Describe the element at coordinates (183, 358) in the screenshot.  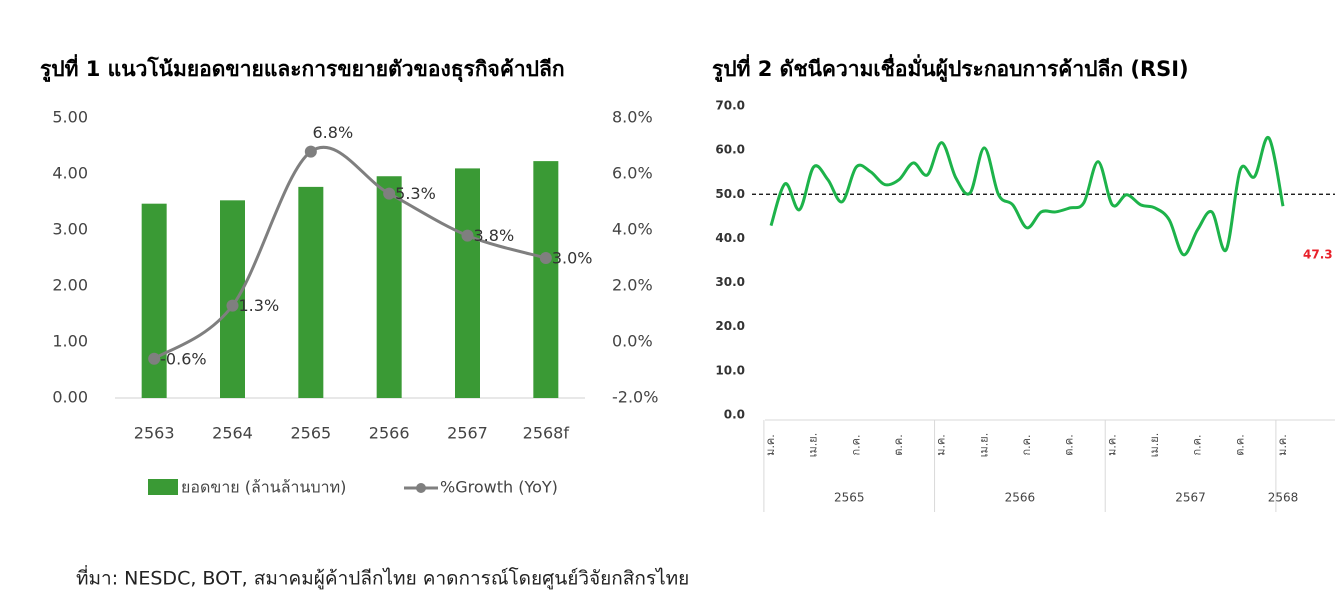
I see `data-label: -0.6%` at that location.